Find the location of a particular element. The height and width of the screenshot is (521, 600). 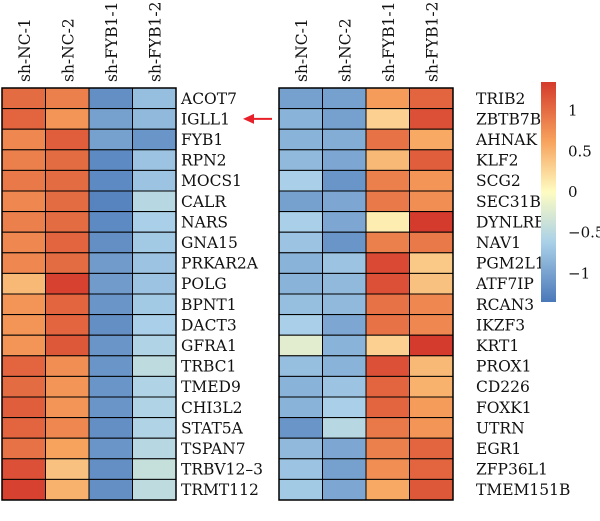

row-label-left-mocs1: MOCS1 is located at coordinates (211, 181).